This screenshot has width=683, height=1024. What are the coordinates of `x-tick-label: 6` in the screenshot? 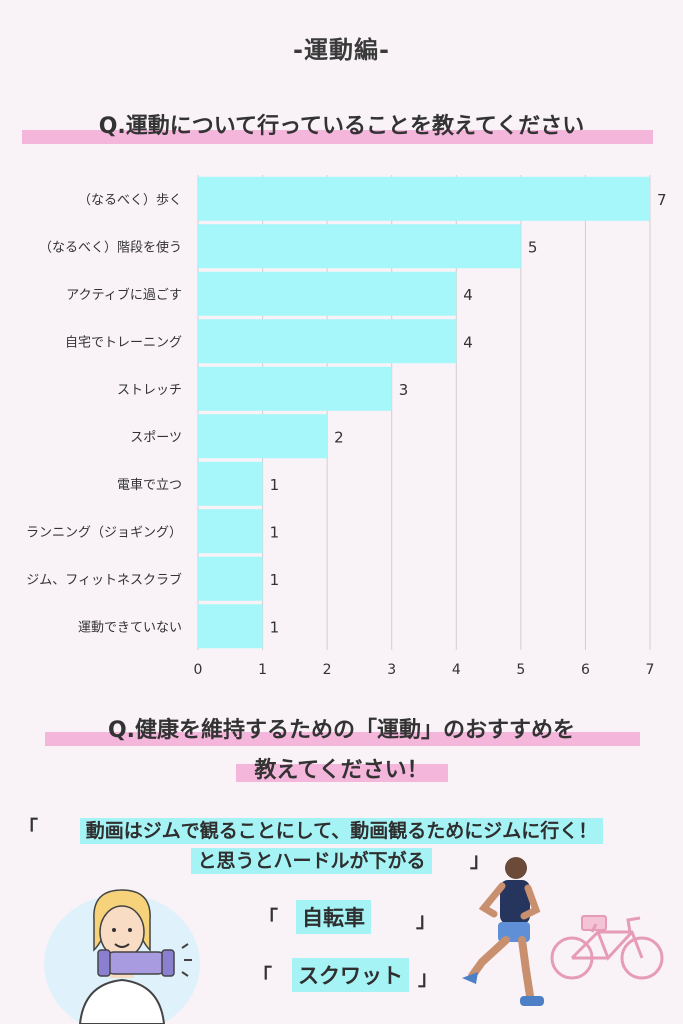 It's located at (585, 670).